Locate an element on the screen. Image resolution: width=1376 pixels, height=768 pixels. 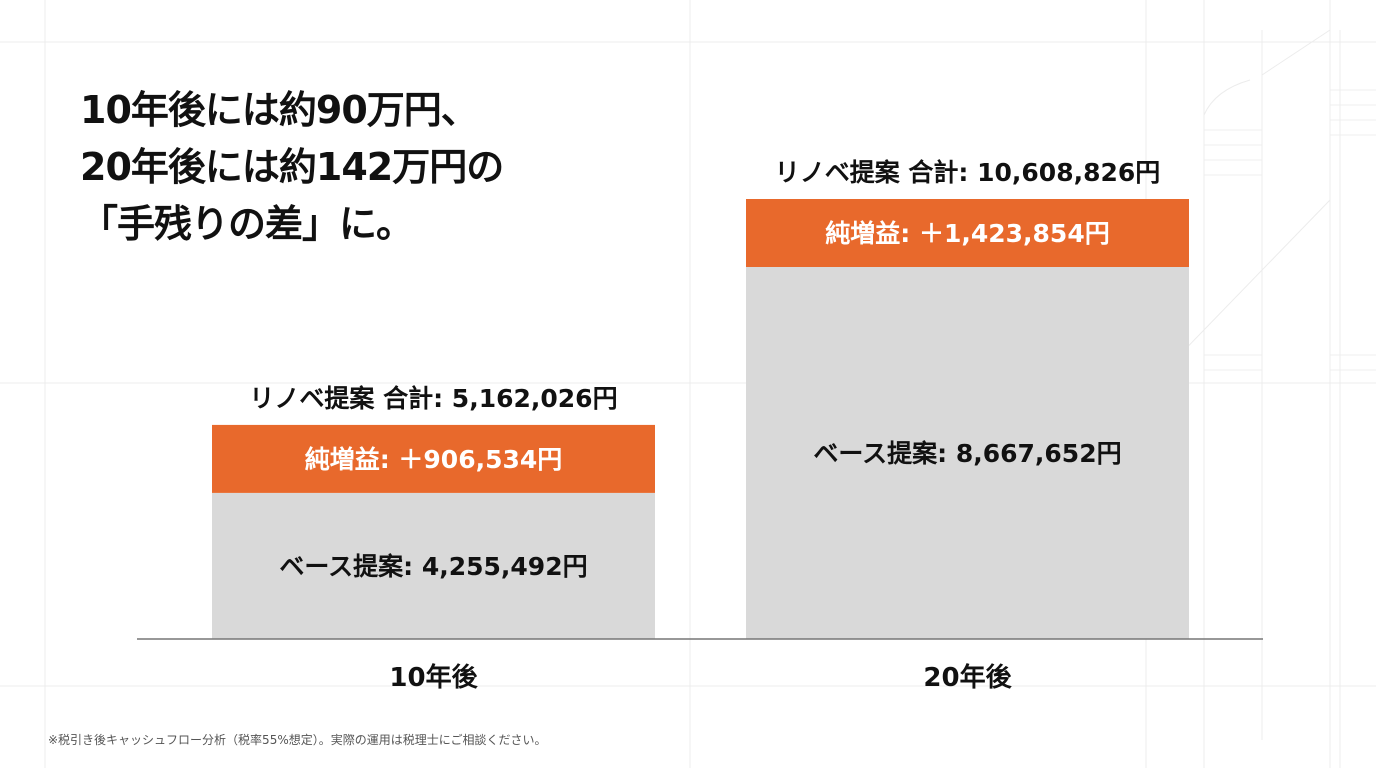
bar-segment-base is located at coordinates (433, 565).